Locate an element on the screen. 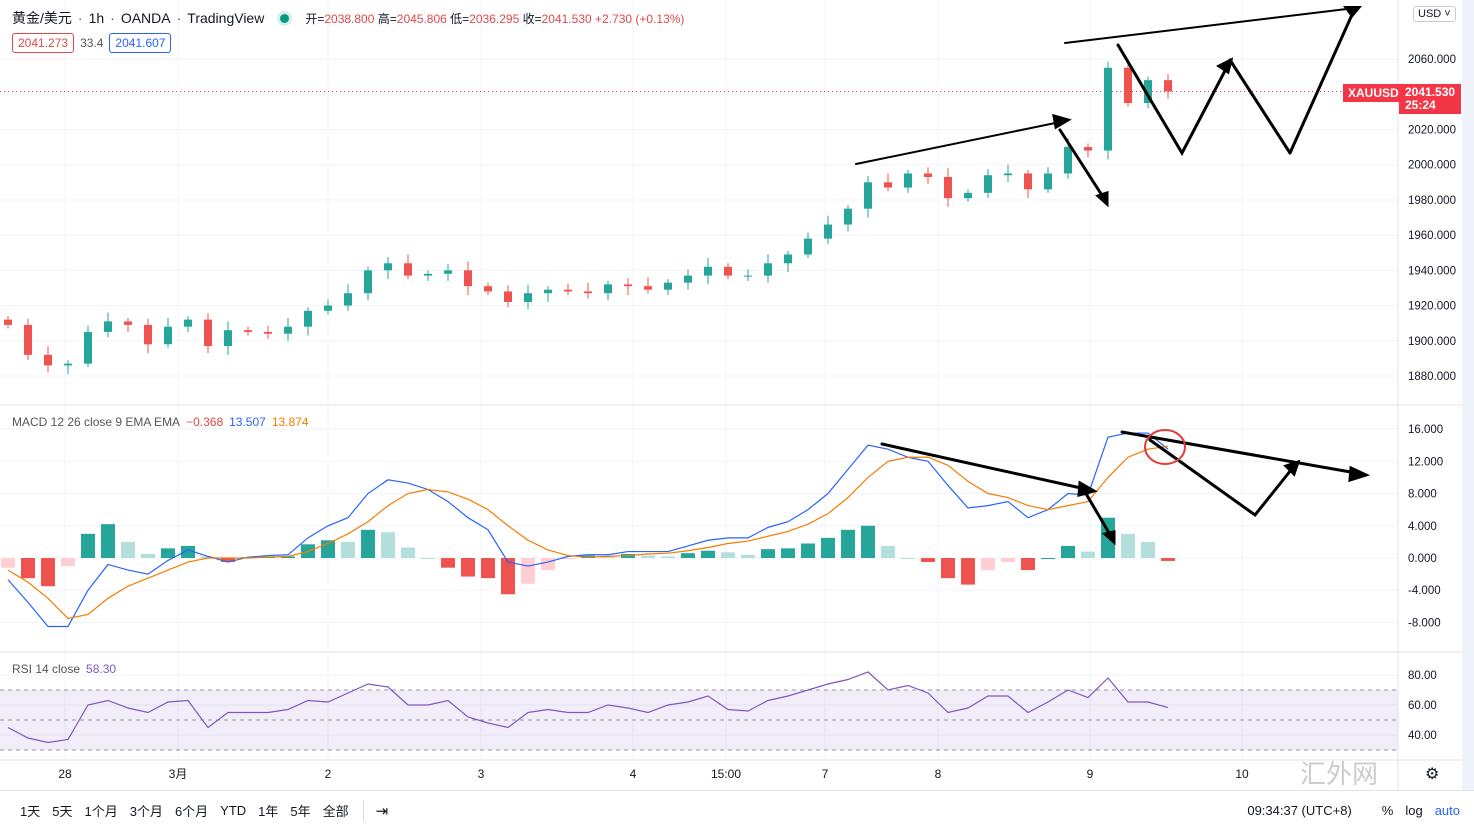 The image size is (1474, 830). log-toggle: log is located at coordinates (1414, 810).